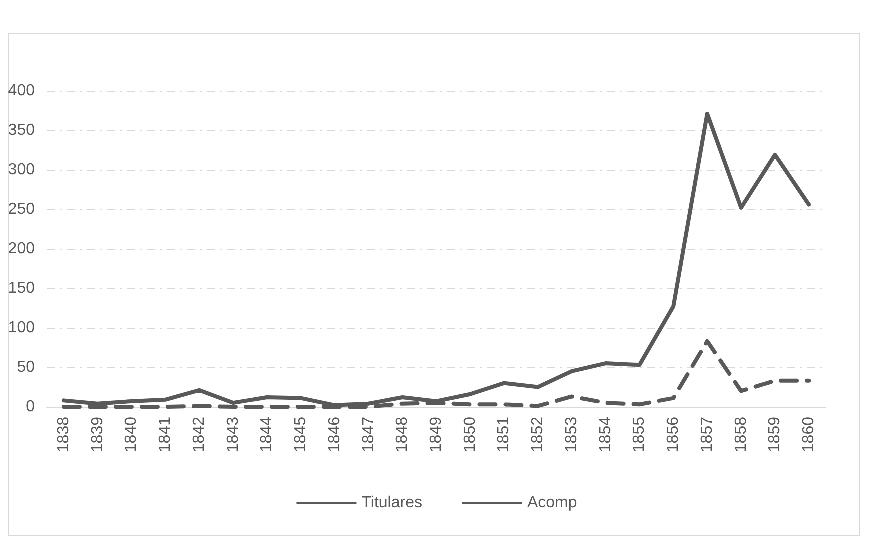 Image resolution: width=874 pixels, height=536 pixels. Describe the element at coordinates (707, 434) in the screenshot. I see `x-tick-label: 1857` at that location.